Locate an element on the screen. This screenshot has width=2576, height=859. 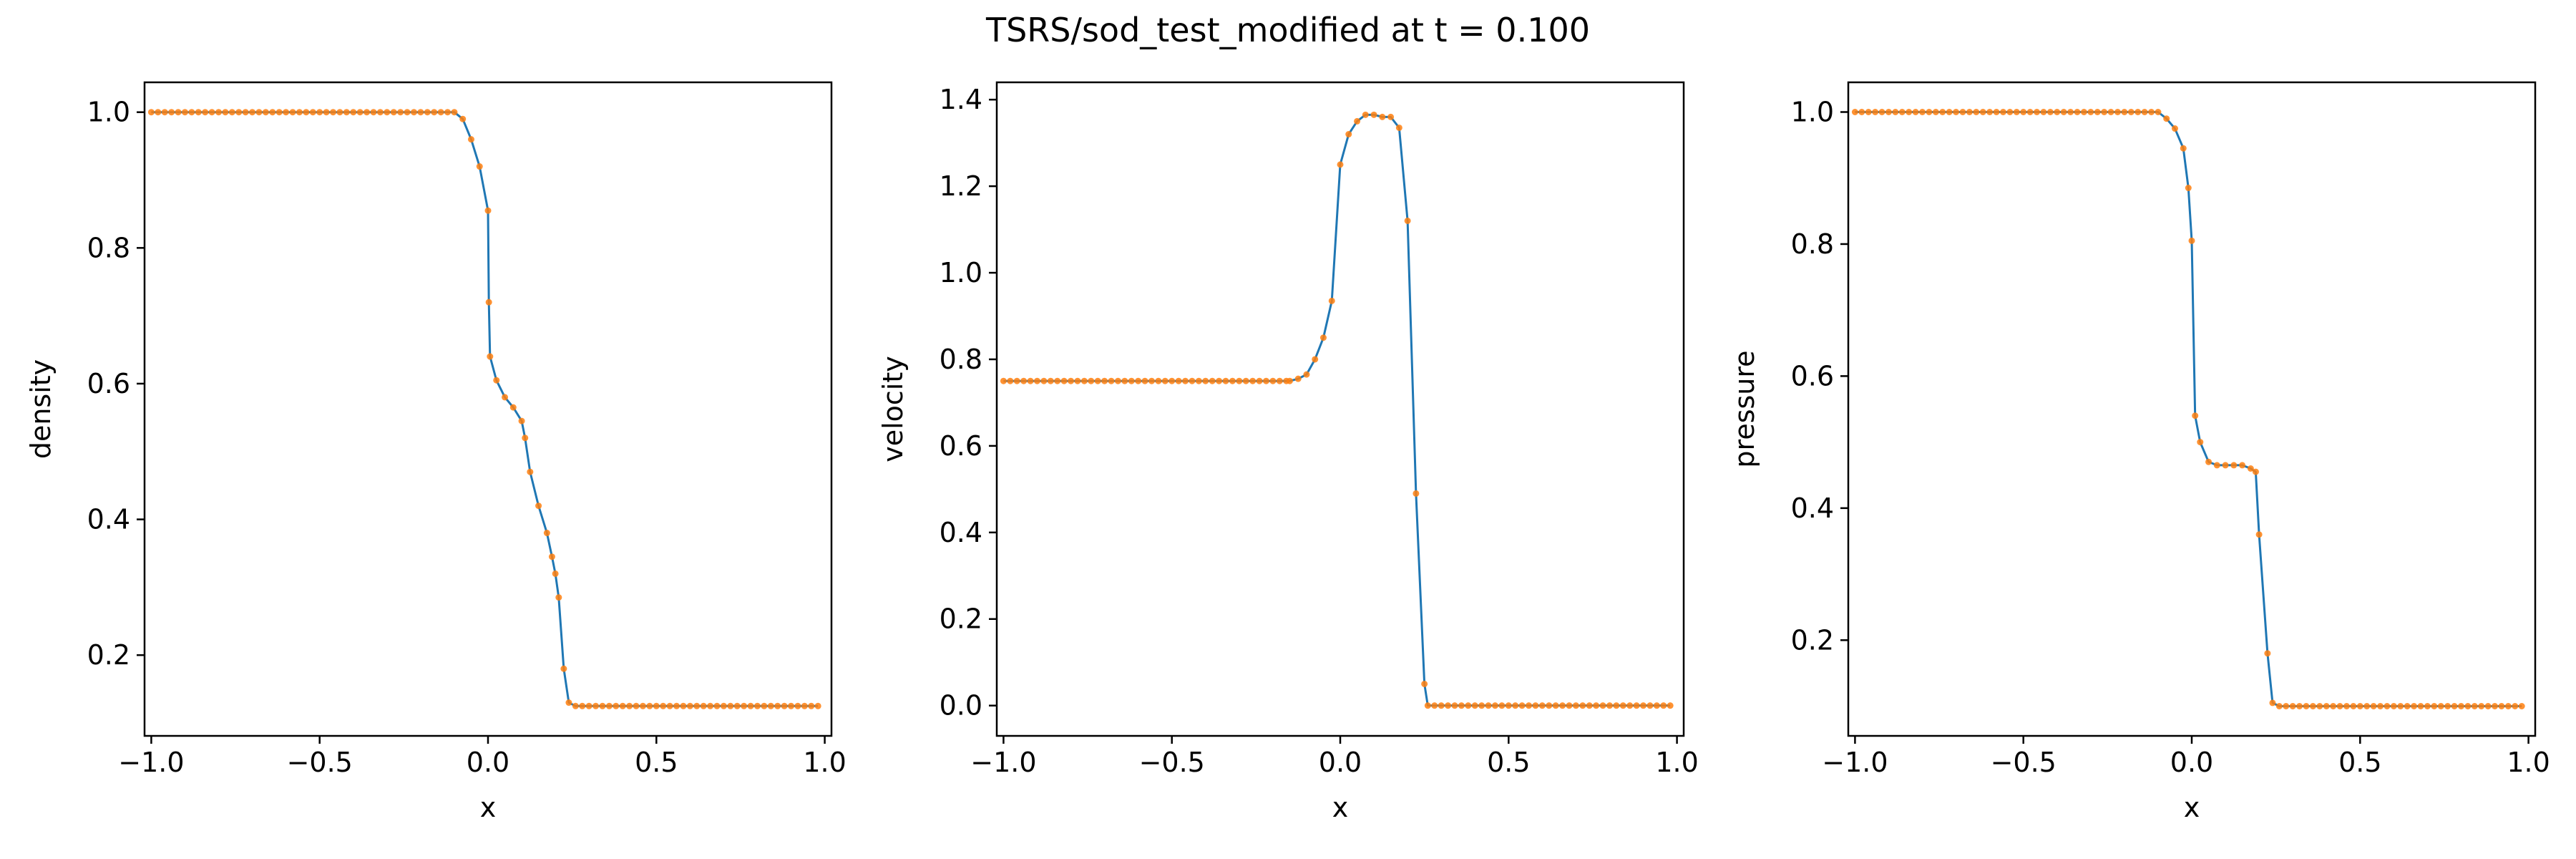
density-x-axis-label: x is located at coordinates (488, 807).